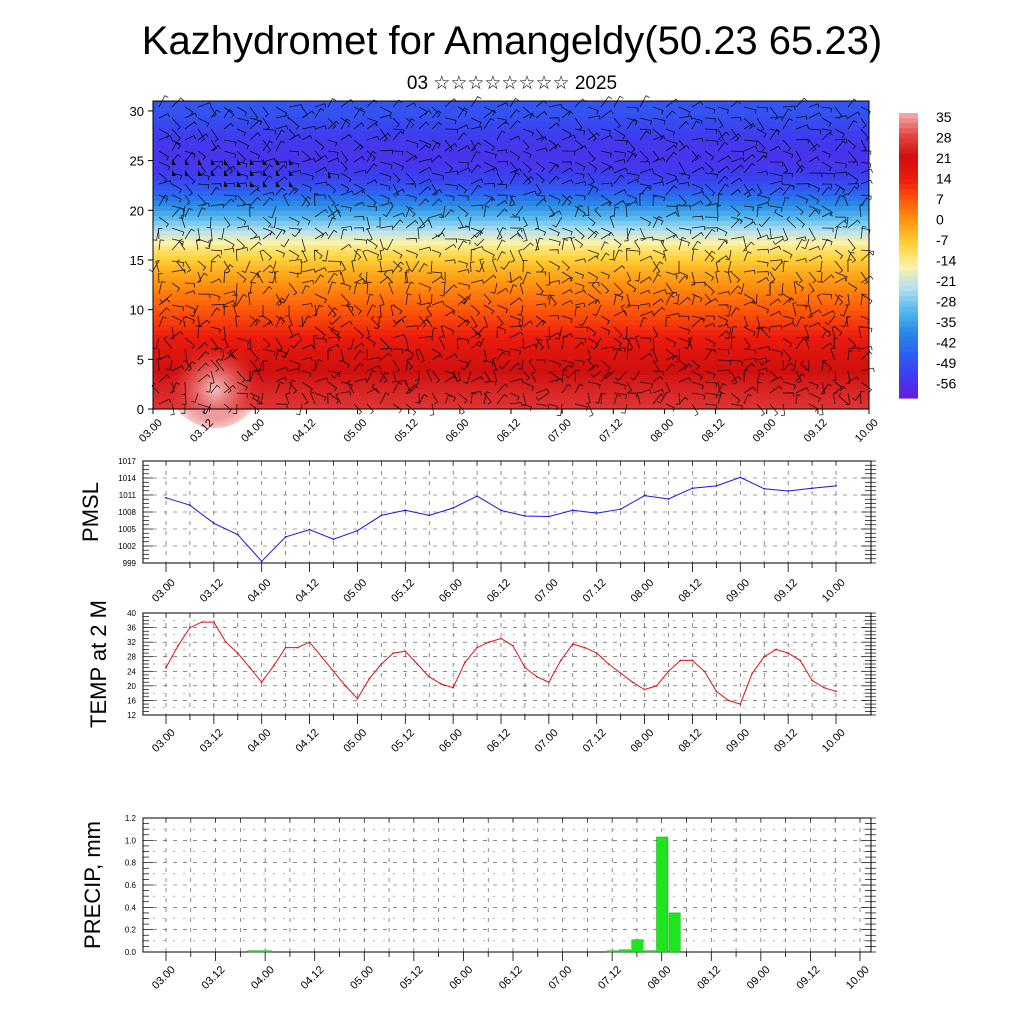  What do you see at coordinates (834, 741) in the screenshot?
I see `x-tick-label: 10.00` at bounding box center [834, 741].